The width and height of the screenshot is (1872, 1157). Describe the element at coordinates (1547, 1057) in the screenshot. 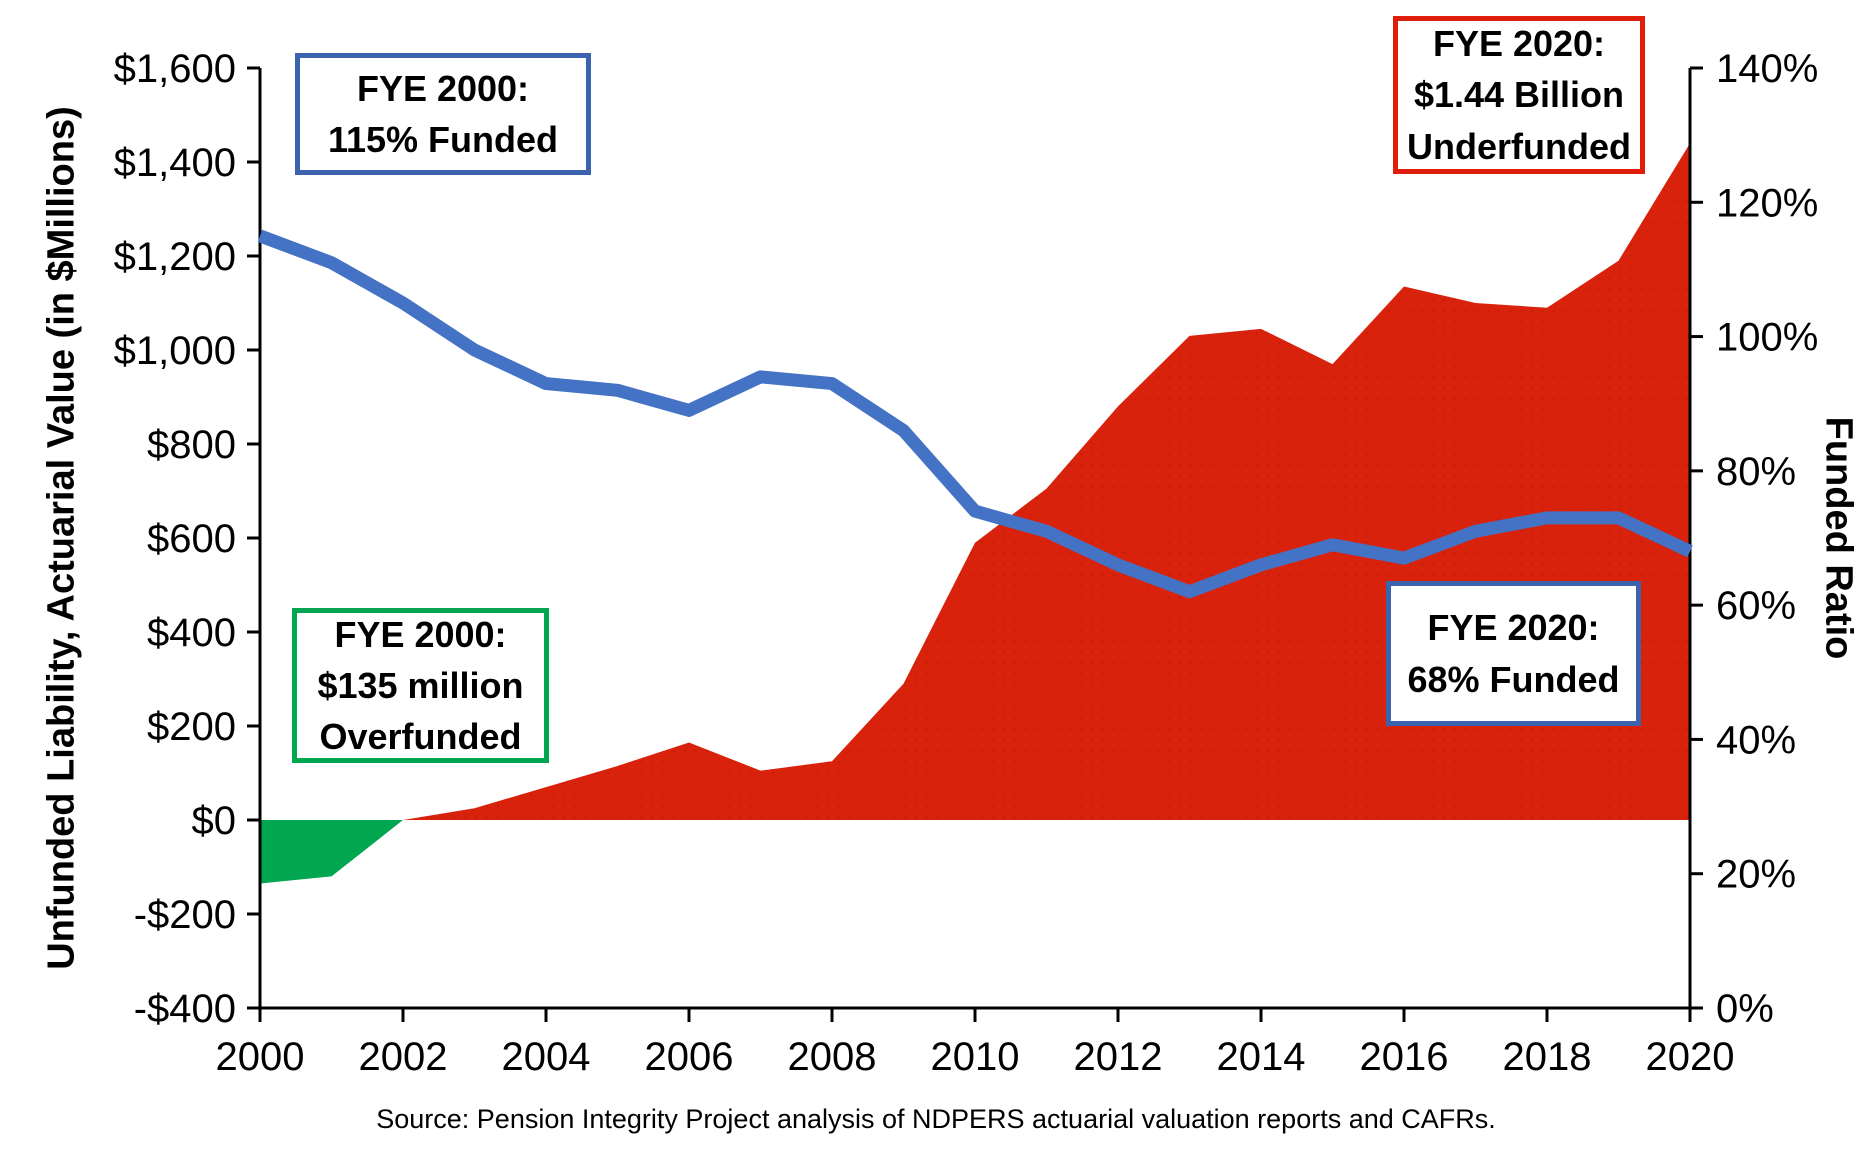

I see `svg-text: 2018` at that location.